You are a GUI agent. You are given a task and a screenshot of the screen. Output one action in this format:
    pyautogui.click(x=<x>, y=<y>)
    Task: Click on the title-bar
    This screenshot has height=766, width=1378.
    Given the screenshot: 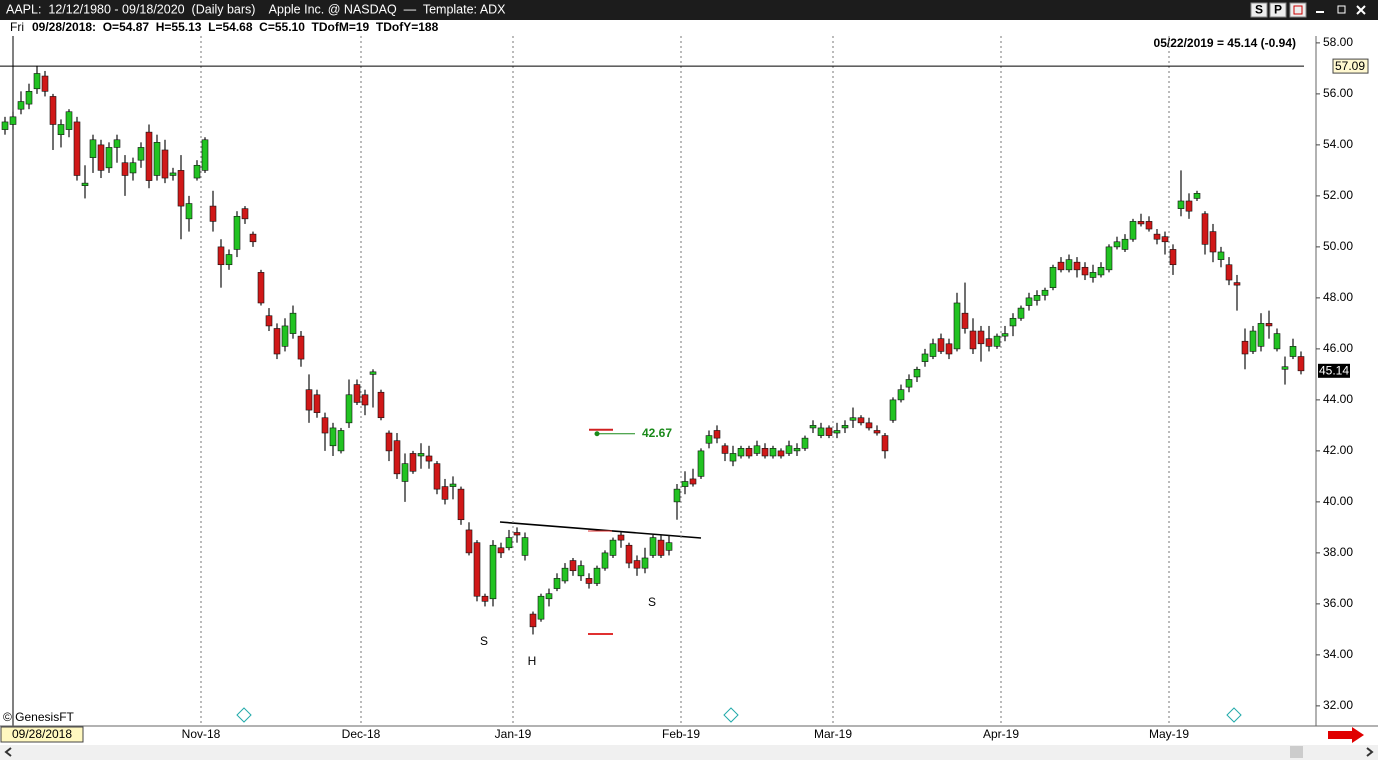 What is the action you would take?
    pyautogui.click(x=689, y=10)
    